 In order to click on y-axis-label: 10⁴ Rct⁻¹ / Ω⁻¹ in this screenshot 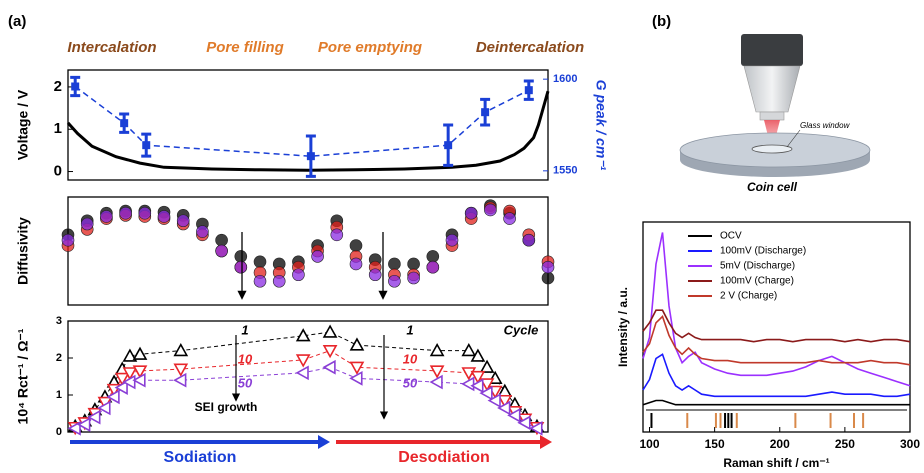, I will do `click(23, 376)`.